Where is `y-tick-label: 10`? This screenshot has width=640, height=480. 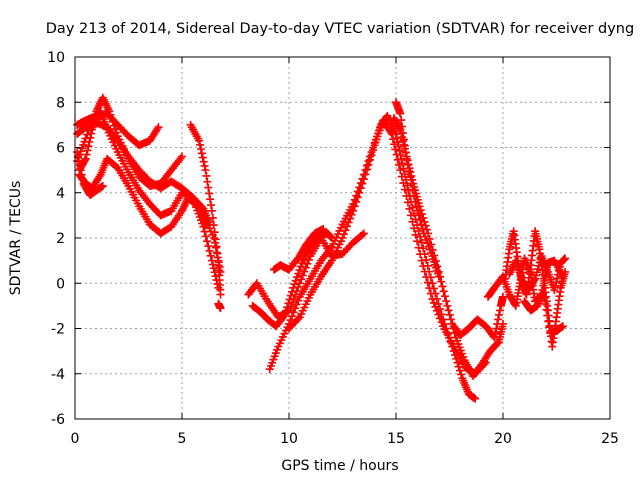 y-tick-label: 10 is located at coordinates (56, 58).